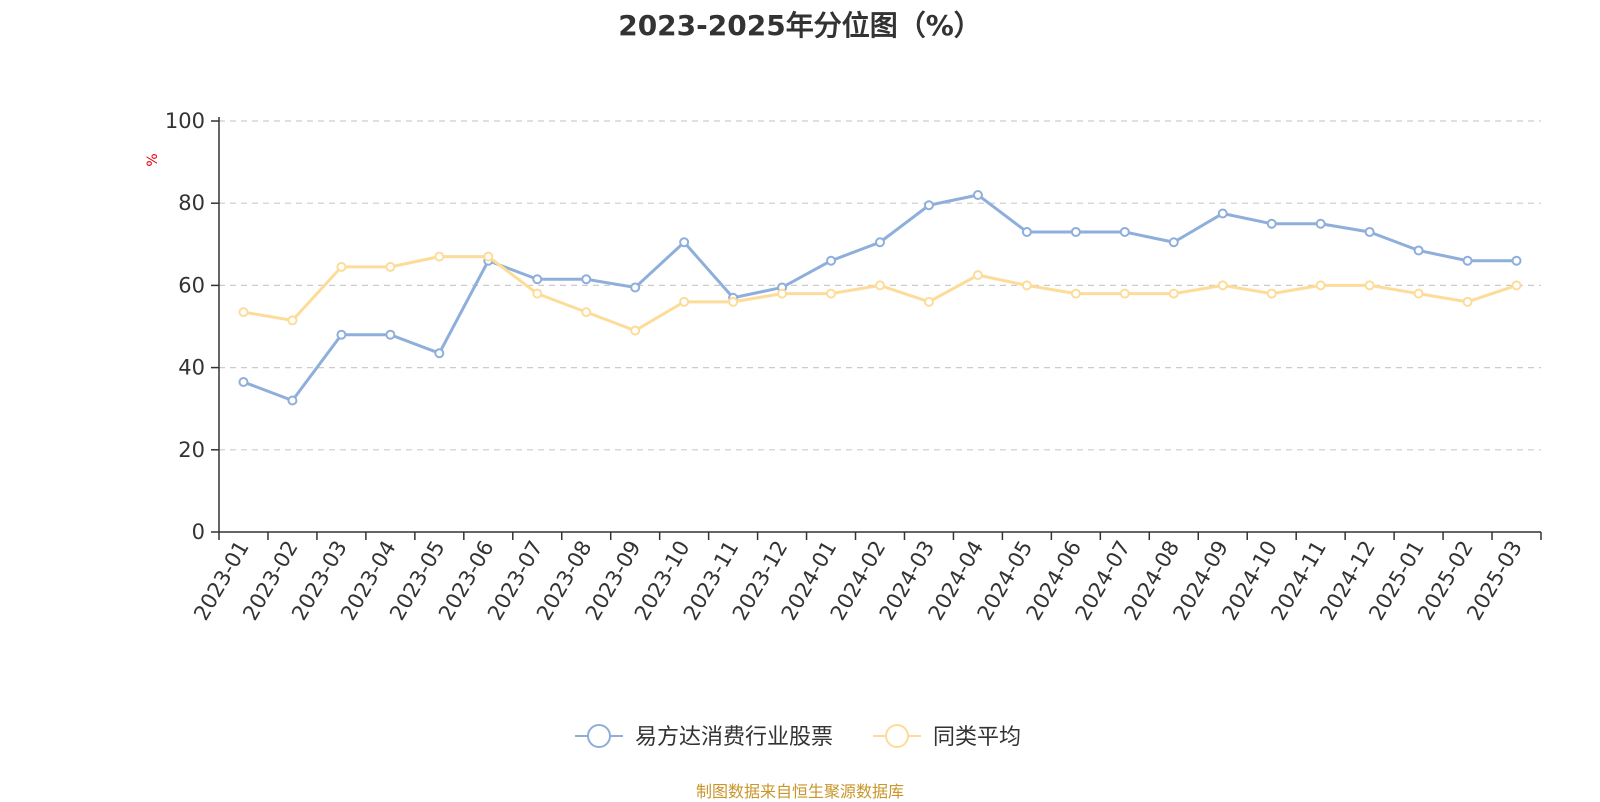  What do you see at coordinates (799, 791) in the screenshot?
I see `source-note: 制图数据来自恒生聚源数据库` at bounding box center [799, 791].